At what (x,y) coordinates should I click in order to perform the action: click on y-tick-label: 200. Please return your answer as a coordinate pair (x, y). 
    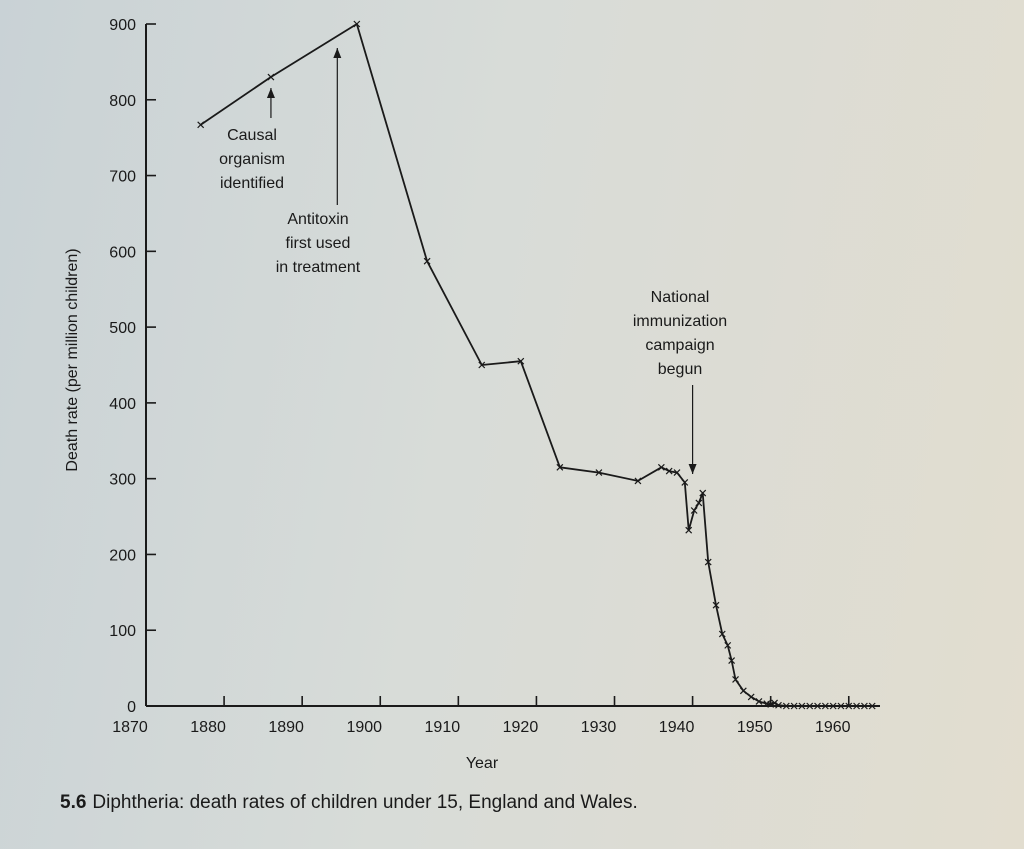
    Looking at the image, I should click on (122, 555).